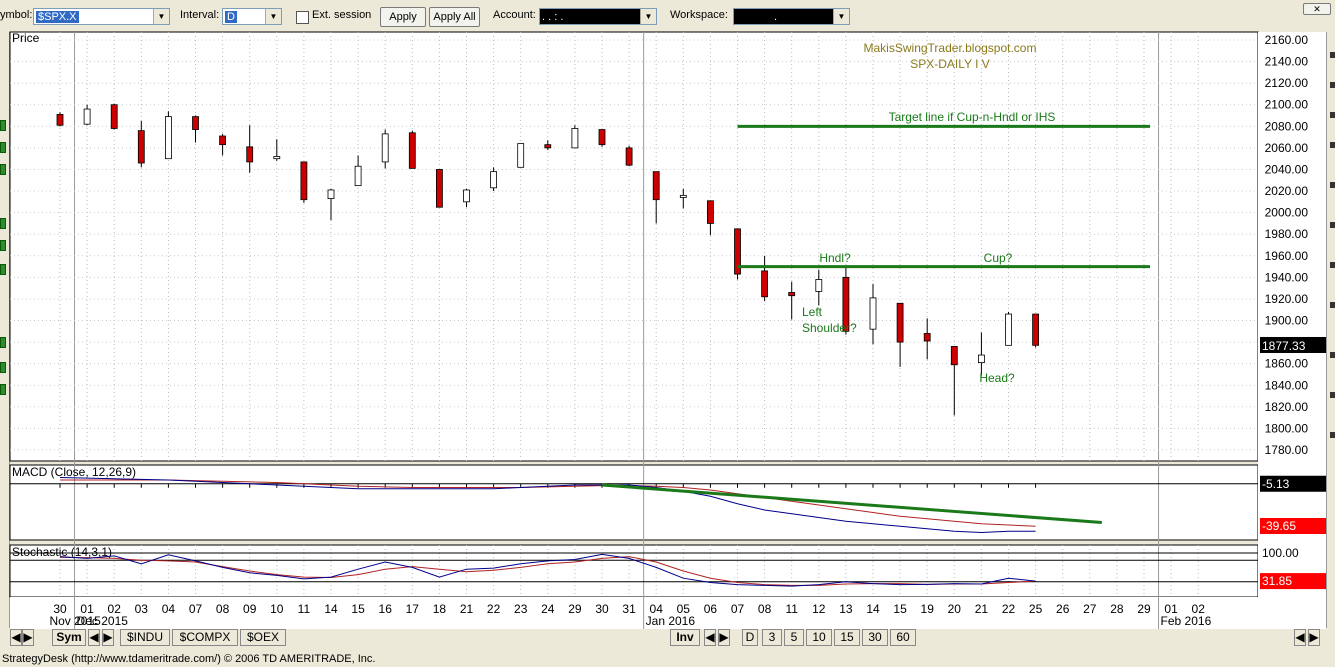 The width and height of the screenshot is (1335, 667). Describe the element at coordinates (1284, 346) in the screenshot. I see `price-badge: 1877.33` at that location.